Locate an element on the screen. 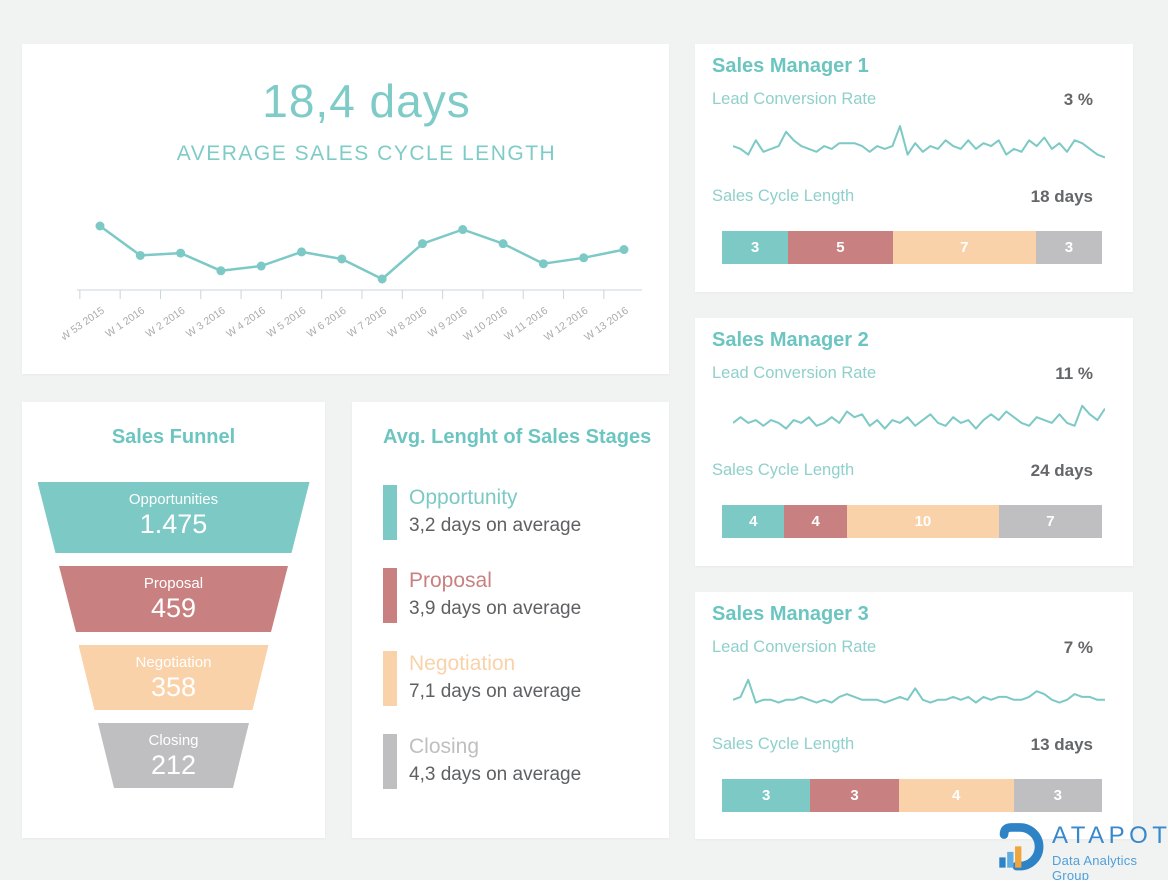  manager-card-title: Sales Manager 3 is located at coordinates (790, 614).